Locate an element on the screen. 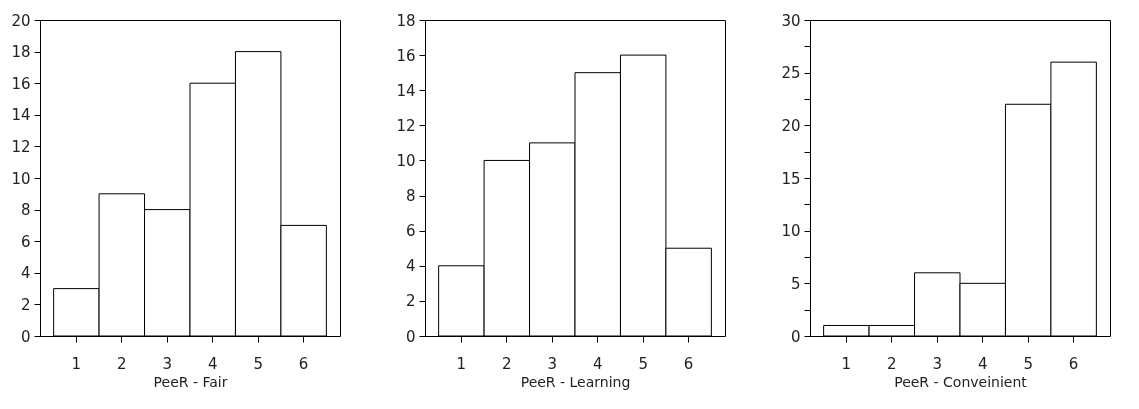  y-tick-label: 25 is located at coordinates (791, 73).